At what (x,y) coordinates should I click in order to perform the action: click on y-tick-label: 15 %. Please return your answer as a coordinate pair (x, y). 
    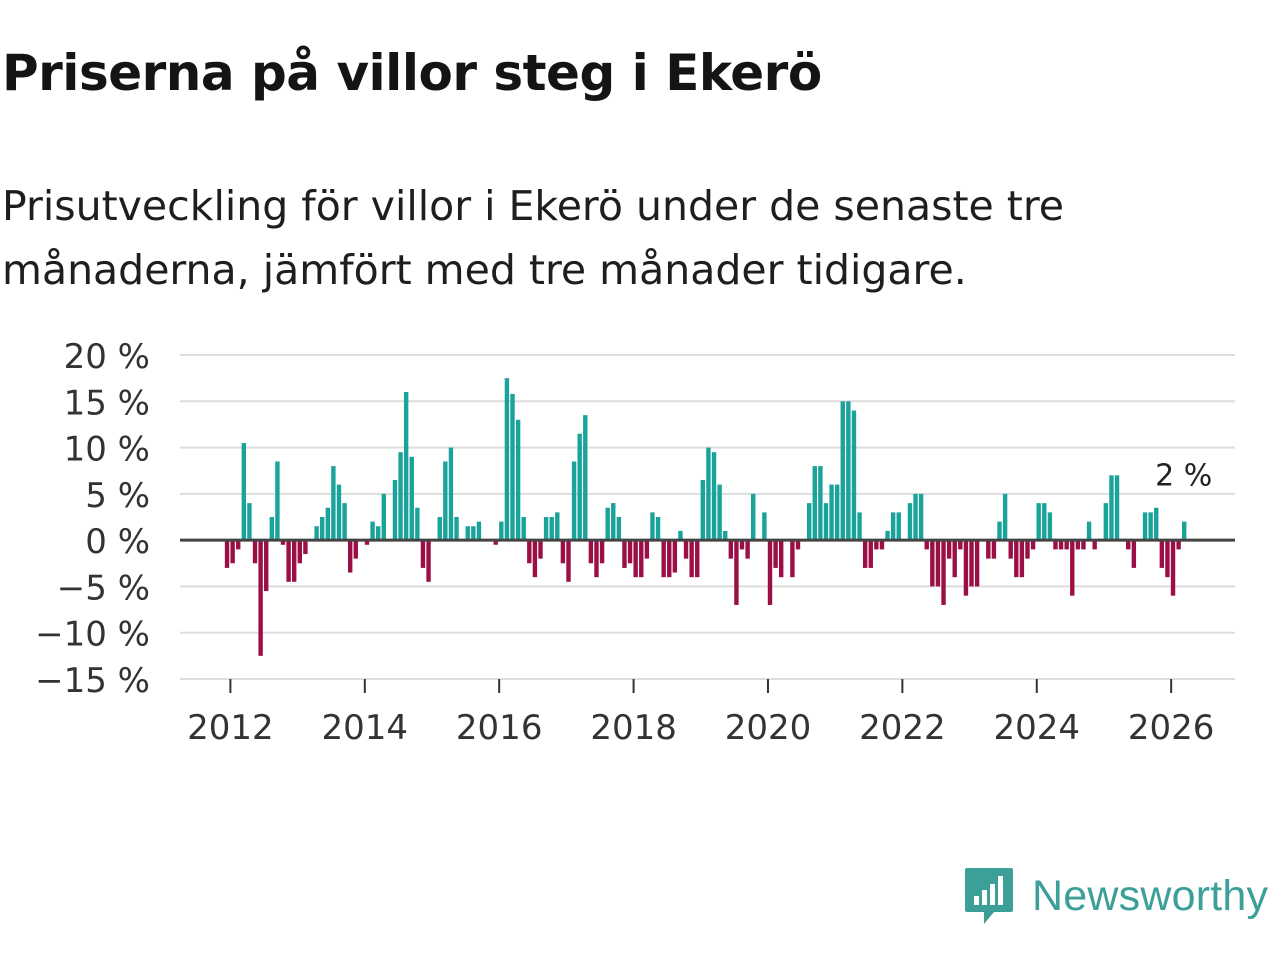
    Looking at the image, I should click on (107, 403).